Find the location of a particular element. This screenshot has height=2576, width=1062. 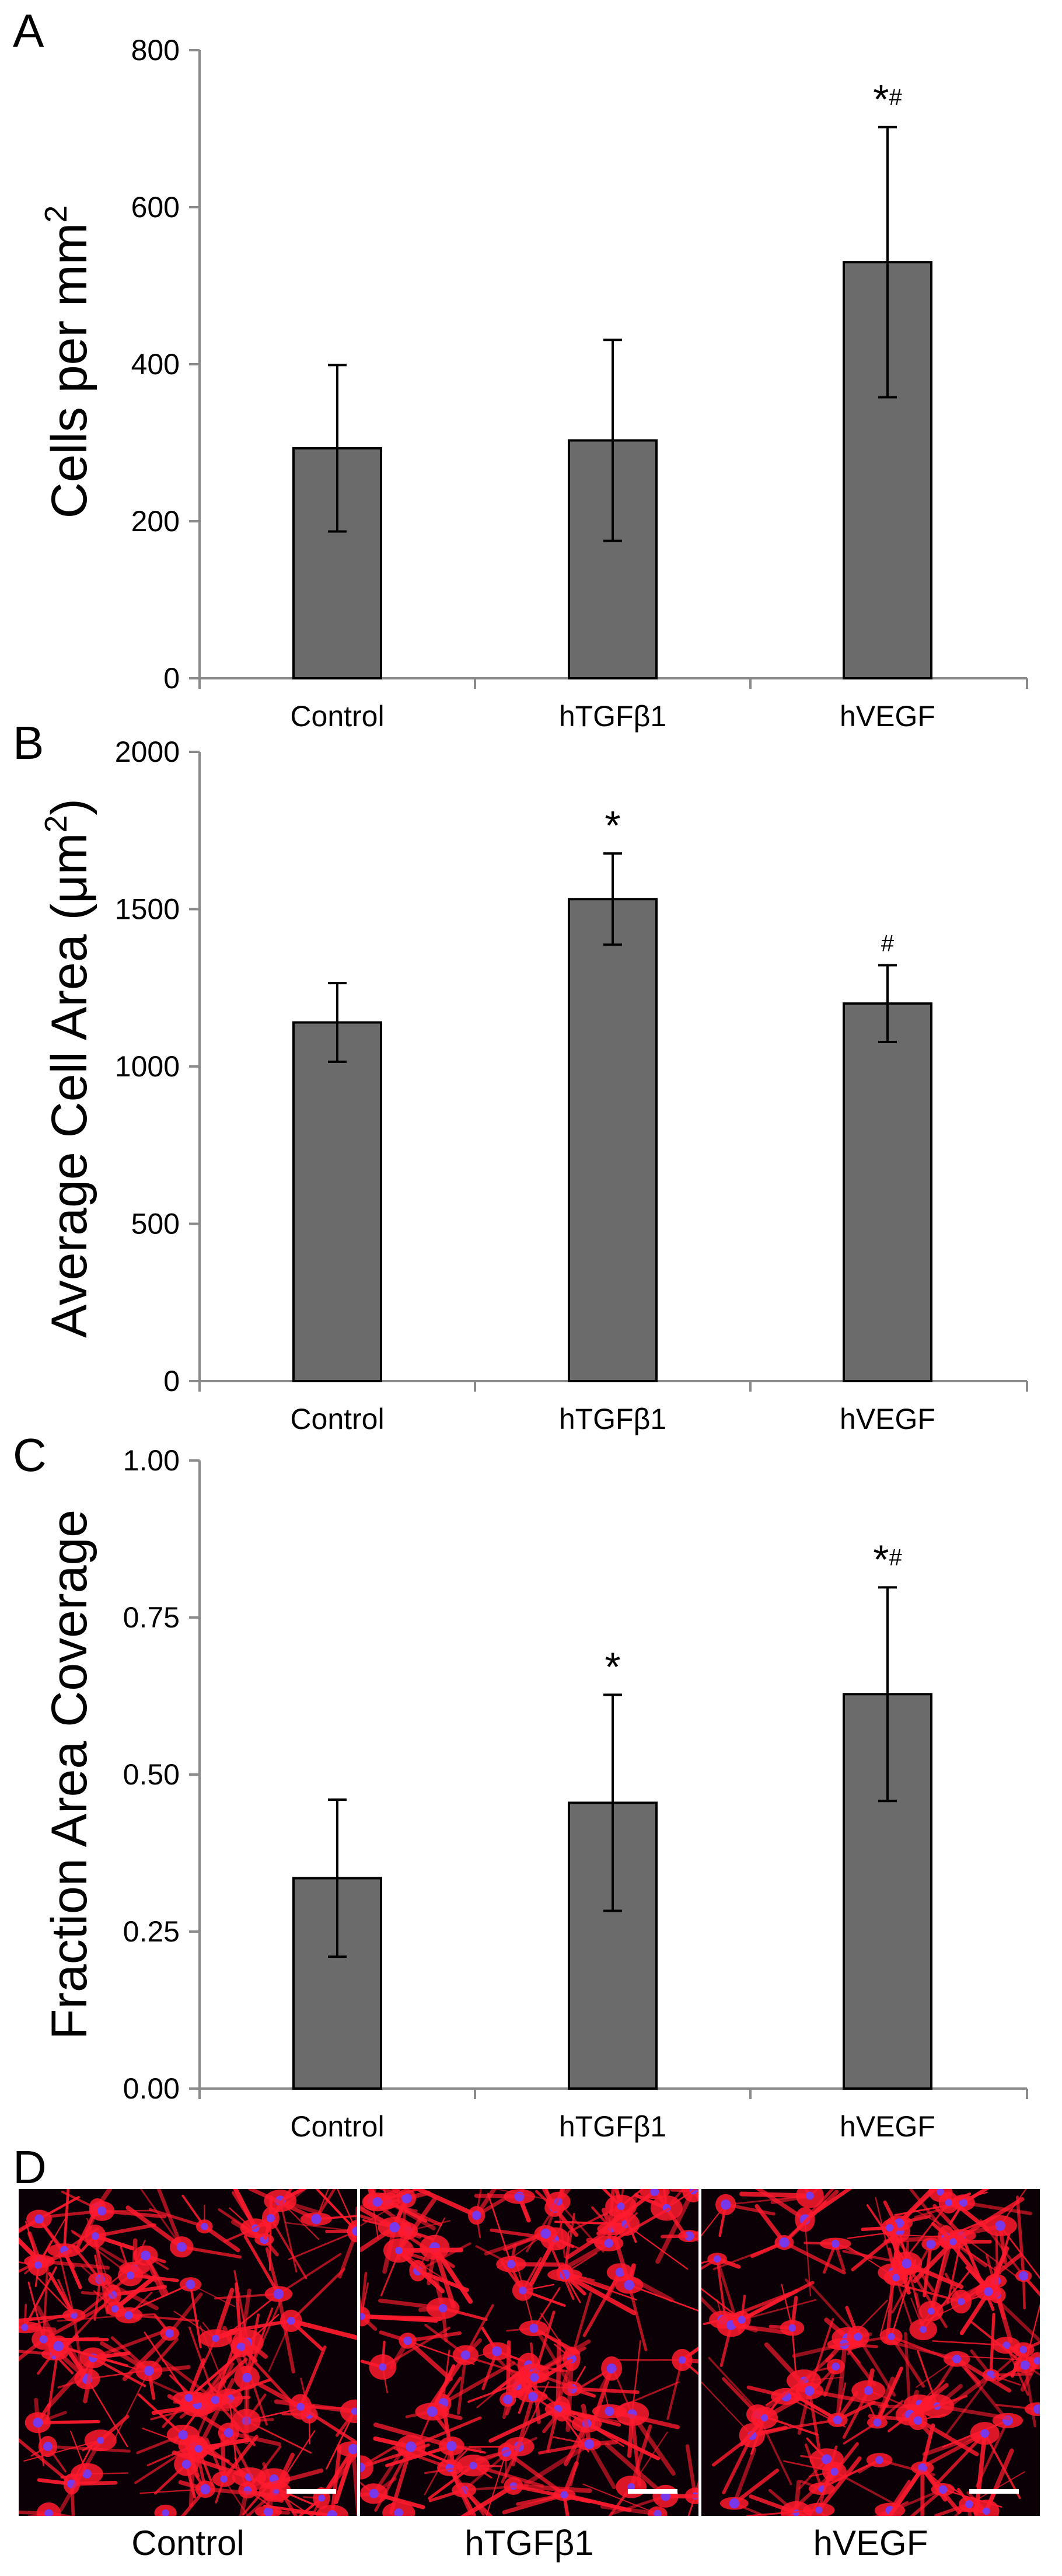

bar-hvegf is located at coordinates (887, 1192).